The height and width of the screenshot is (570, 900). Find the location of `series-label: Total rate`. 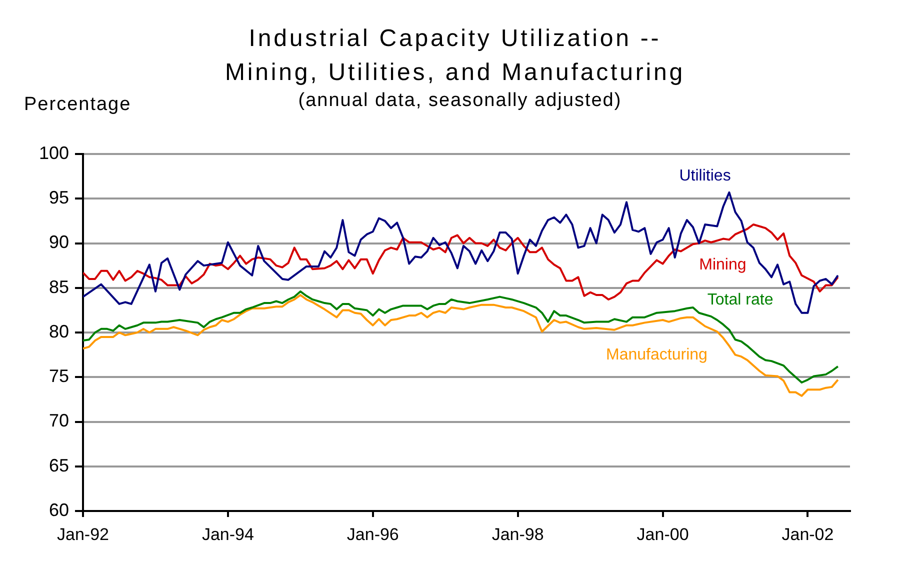

series-label: Total rate is located at coordinates (740, 299).